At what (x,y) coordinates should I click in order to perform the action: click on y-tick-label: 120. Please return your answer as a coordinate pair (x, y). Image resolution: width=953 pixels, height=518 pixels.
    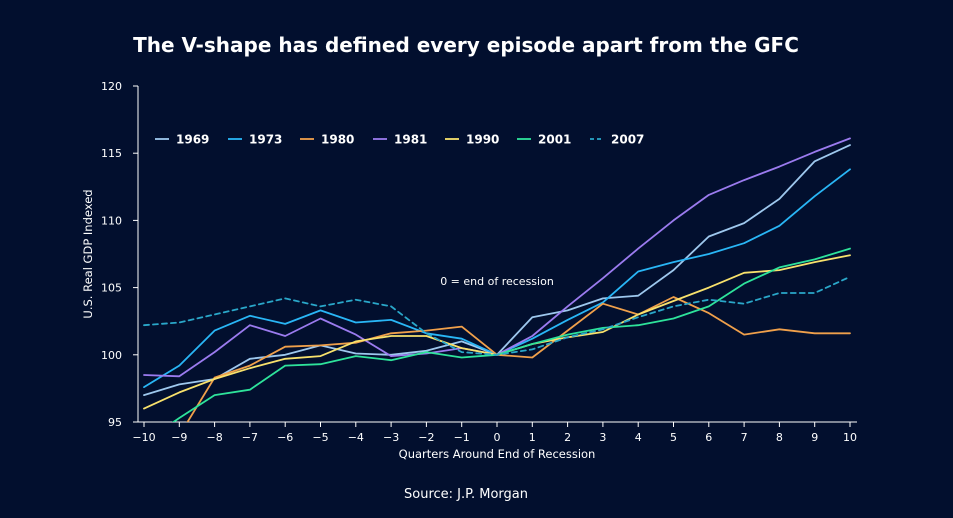
    Looking at the image, I should click on (111, 86).